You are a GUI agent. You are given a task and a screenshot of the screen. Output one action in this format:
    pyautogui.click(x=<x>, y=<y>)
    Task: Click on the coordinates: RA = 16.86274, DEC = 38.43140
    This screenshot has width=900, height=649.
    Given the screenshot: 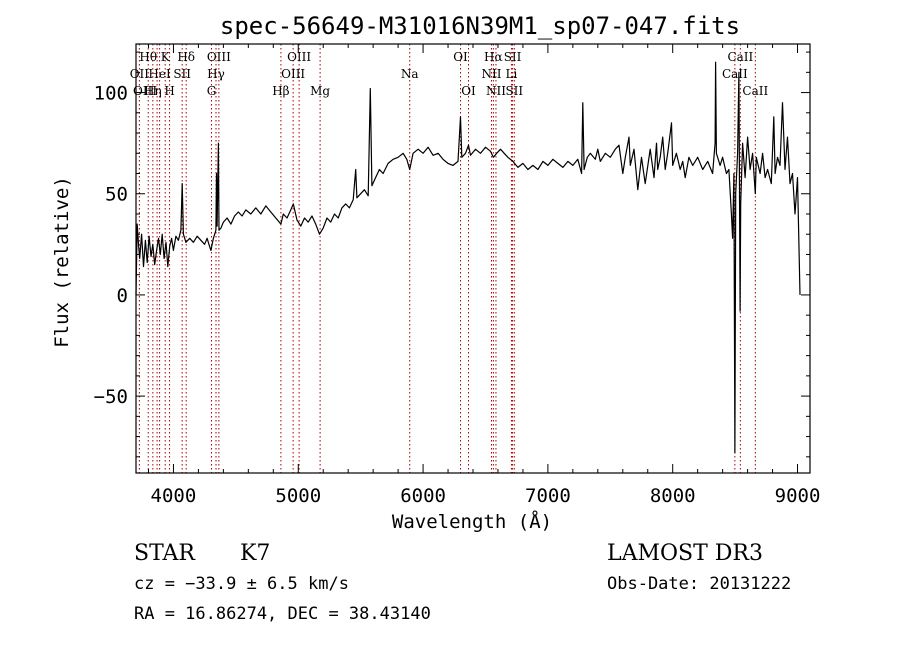 What is the action you would take?
    pyautogui.click(x=282, y=614)
    